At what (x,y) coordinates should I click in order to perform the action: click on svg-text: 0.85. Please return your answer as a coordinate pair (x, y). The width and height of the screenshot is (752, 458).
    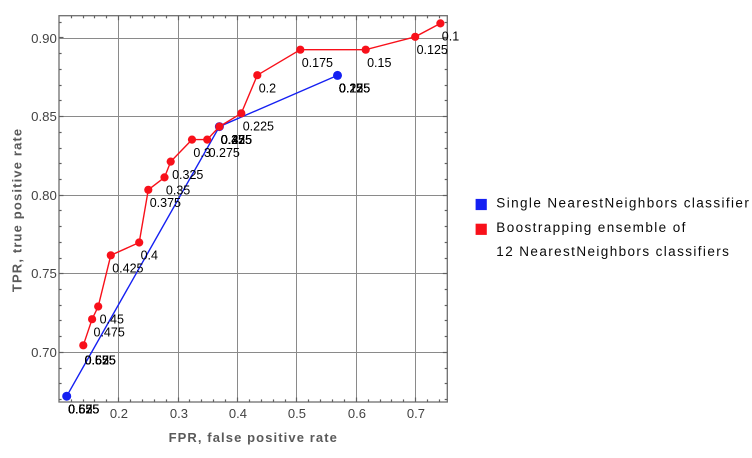
    Looking at the image, I should click on (44, 116).